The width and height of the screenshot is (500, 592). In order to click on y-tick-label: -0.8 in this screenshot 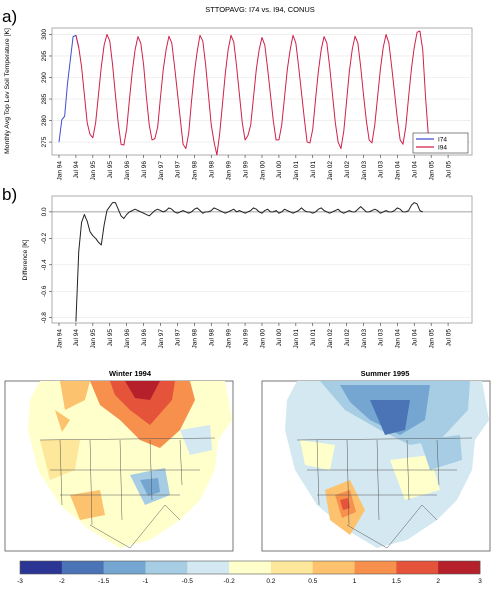, I will do `click(44, 318)`.